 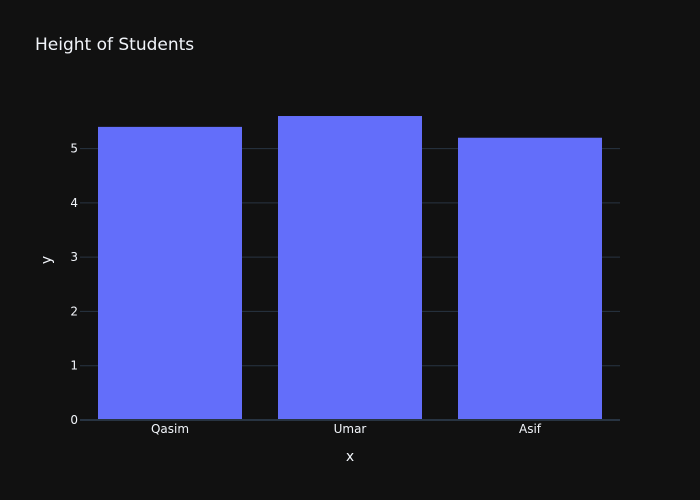 I want to click on x-axis-title: x, so click(x=350, y=457).